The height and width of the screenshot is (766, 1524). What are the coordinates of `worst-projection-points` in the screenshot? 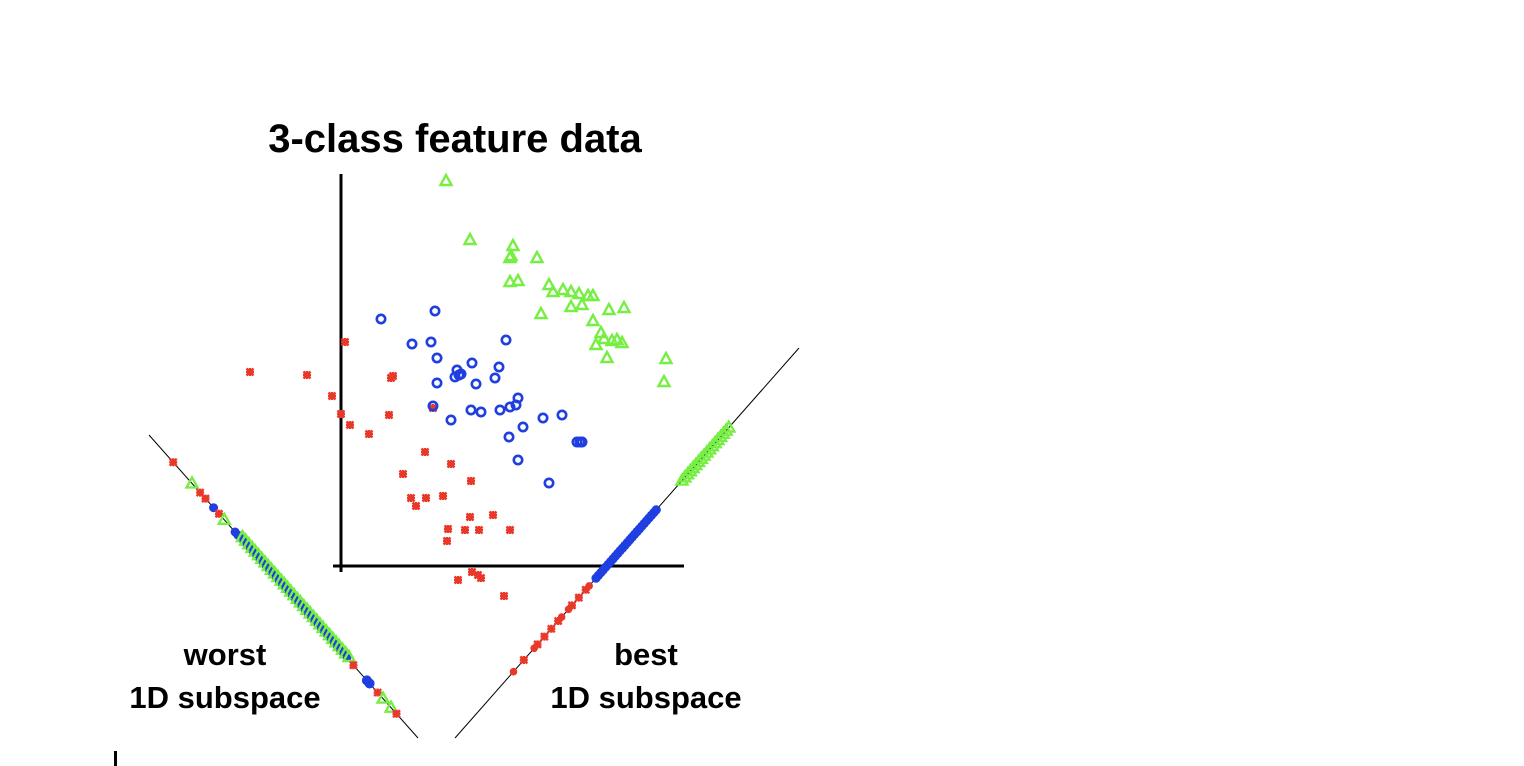 It's located at (284, 588).